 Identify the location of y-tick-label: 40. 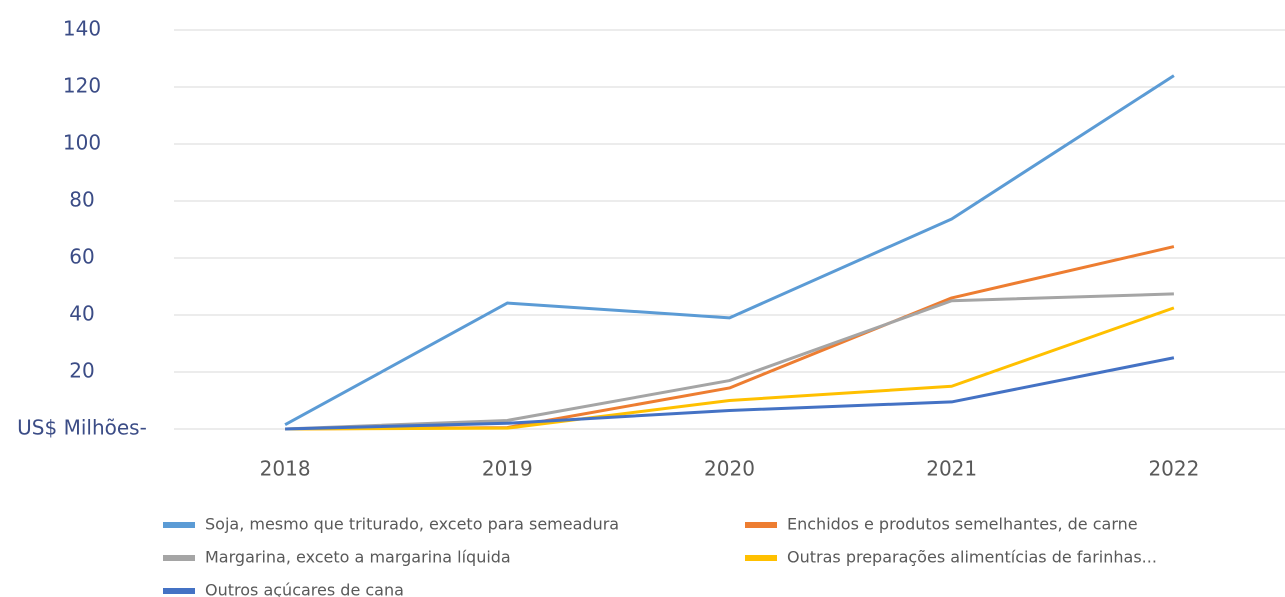
(81, 314).